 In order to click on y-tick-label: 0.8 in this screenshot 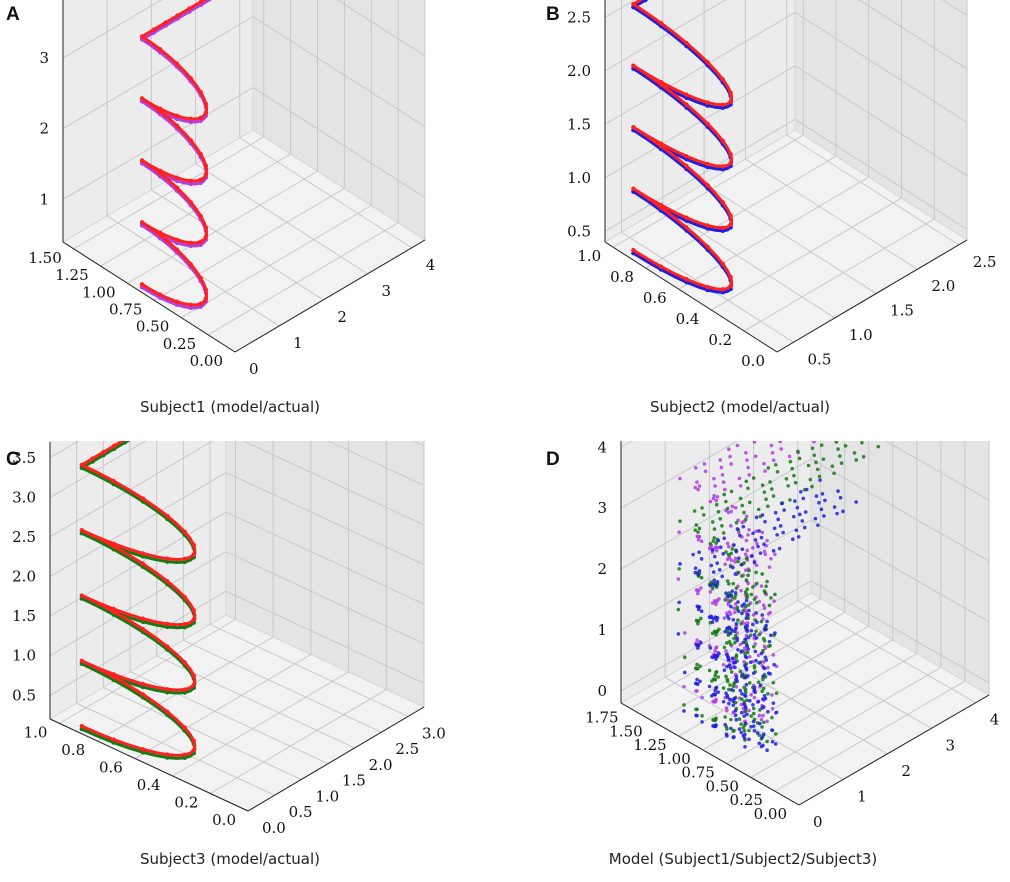, I will do `click(73, 750)`.